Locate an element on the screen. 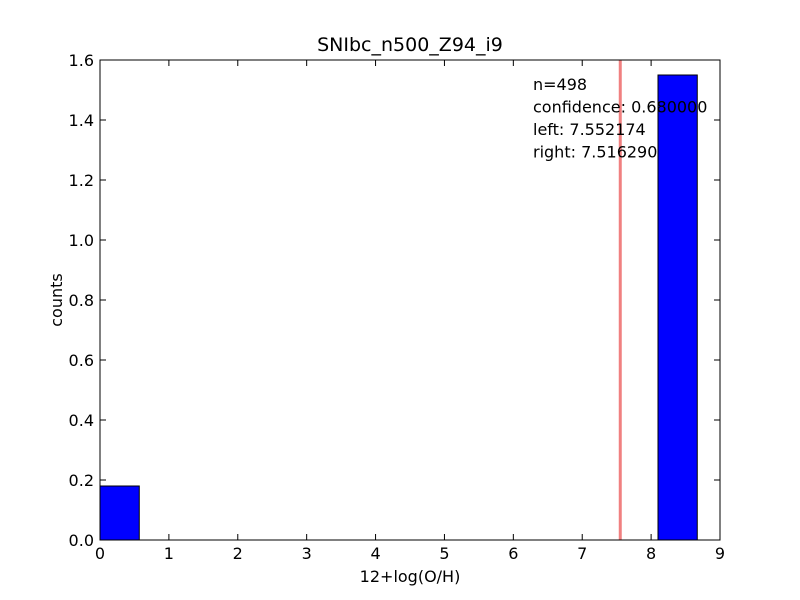  annotation-line: n=498 is located at coordinates (560, 84).